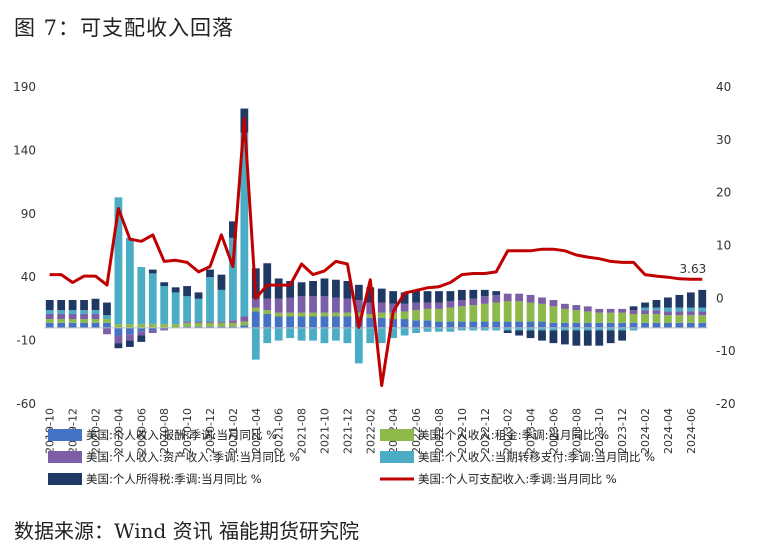 The width and height of the screenshot is (759, 549). I want to click on x-axis-tick: 2023-10, so click(599, 431).